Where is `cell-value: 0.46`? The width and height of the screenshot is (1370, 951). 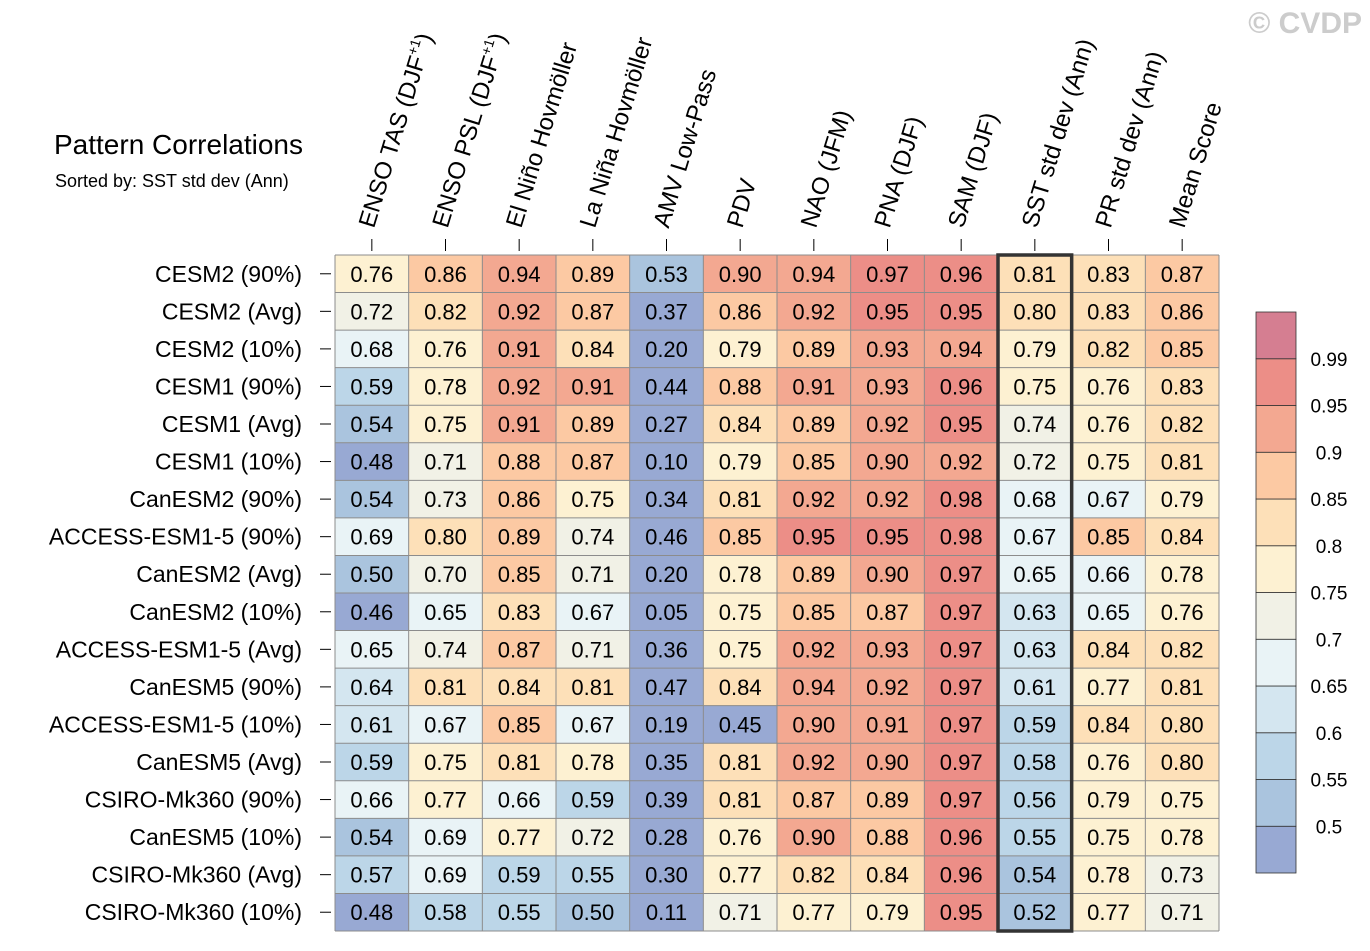
cell-value: 0.46 is located at coordinates (371, 612).